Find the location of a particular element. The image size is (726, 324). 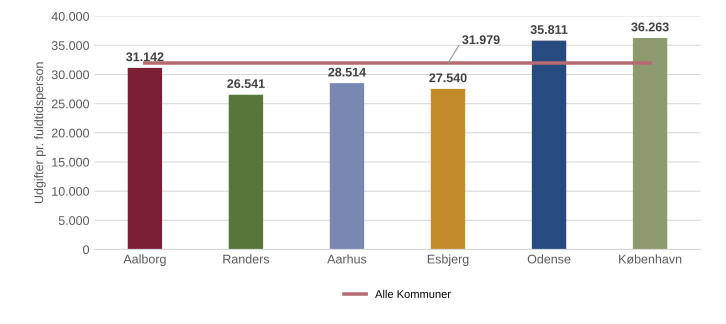

legend-label: Alle Kommuner is located at coordinates (413, 294).